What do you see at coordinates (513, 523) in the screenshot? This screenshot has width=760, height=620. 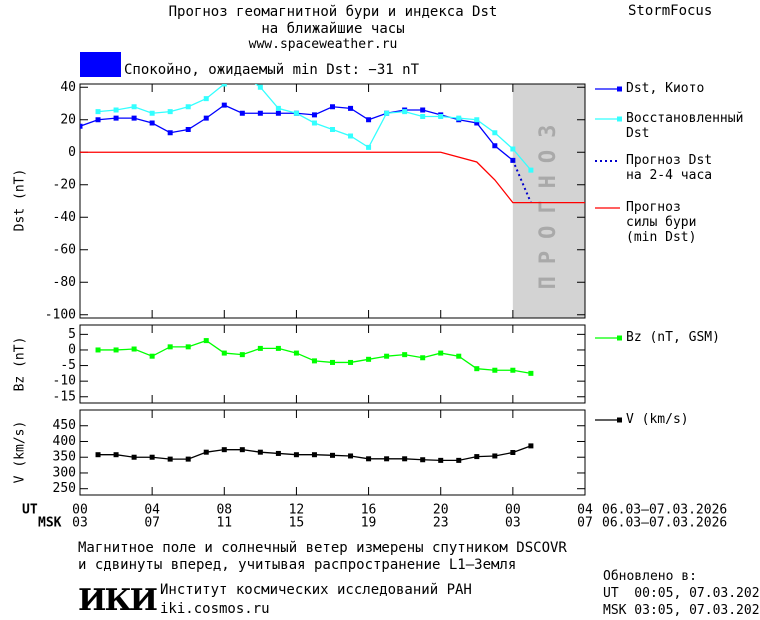 I see `x-tick-label: 03` at bounding box center [513, 523].